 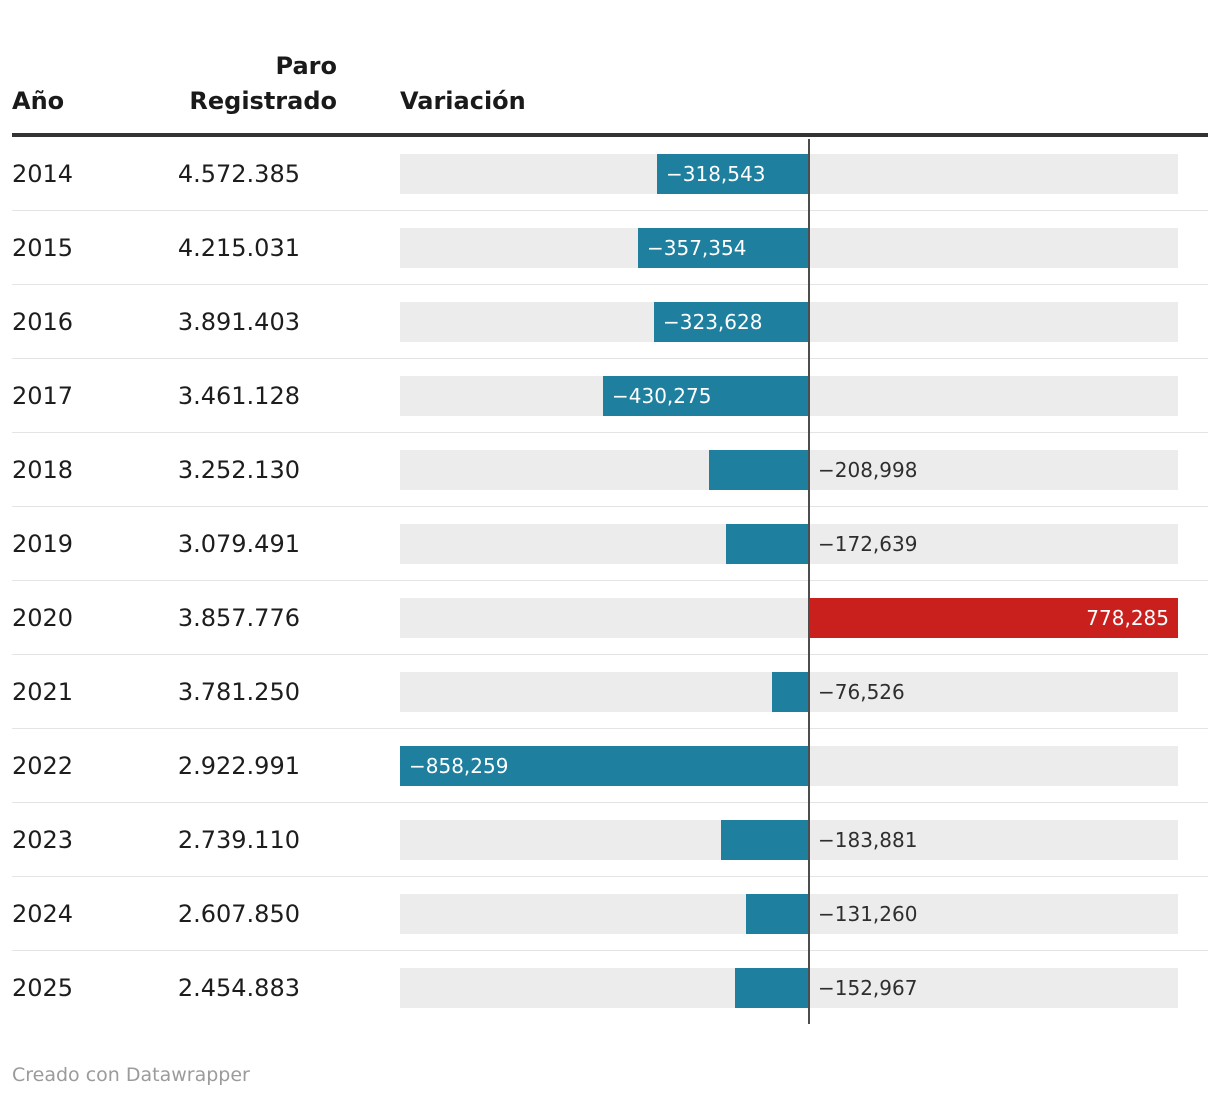 I want to click on variation-label: −318,543, so click(x=716, y=173).